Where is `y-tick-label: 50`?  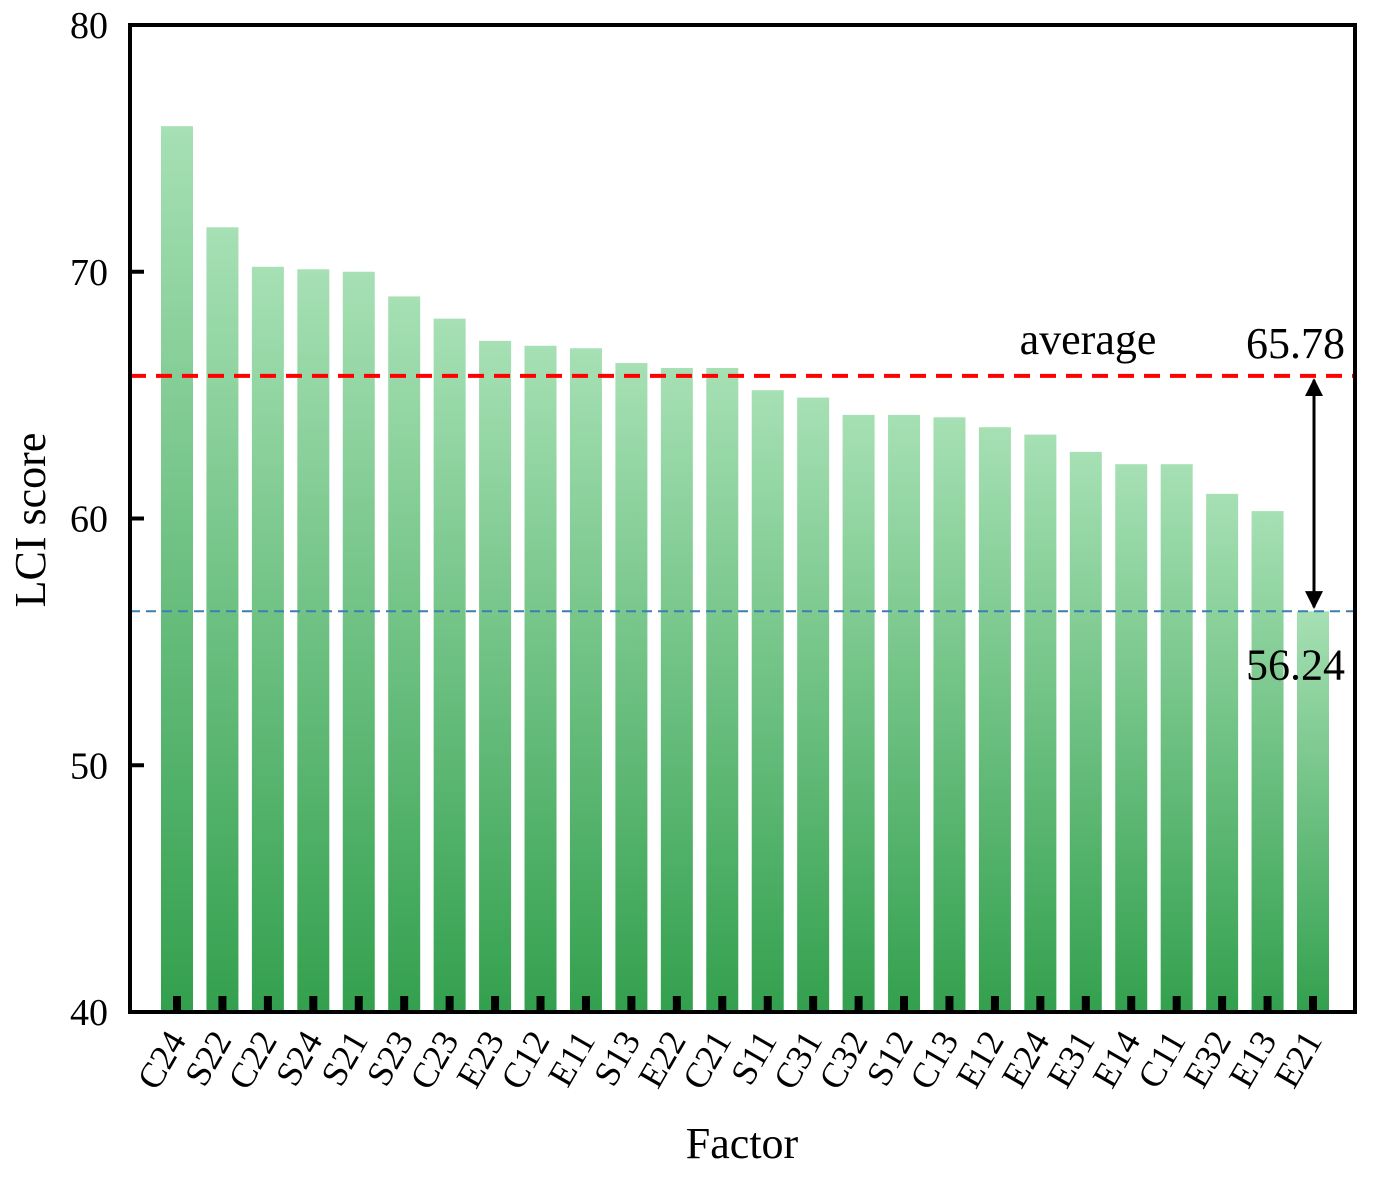
y-tick-label: 50 is located at coordinates (89, 766).